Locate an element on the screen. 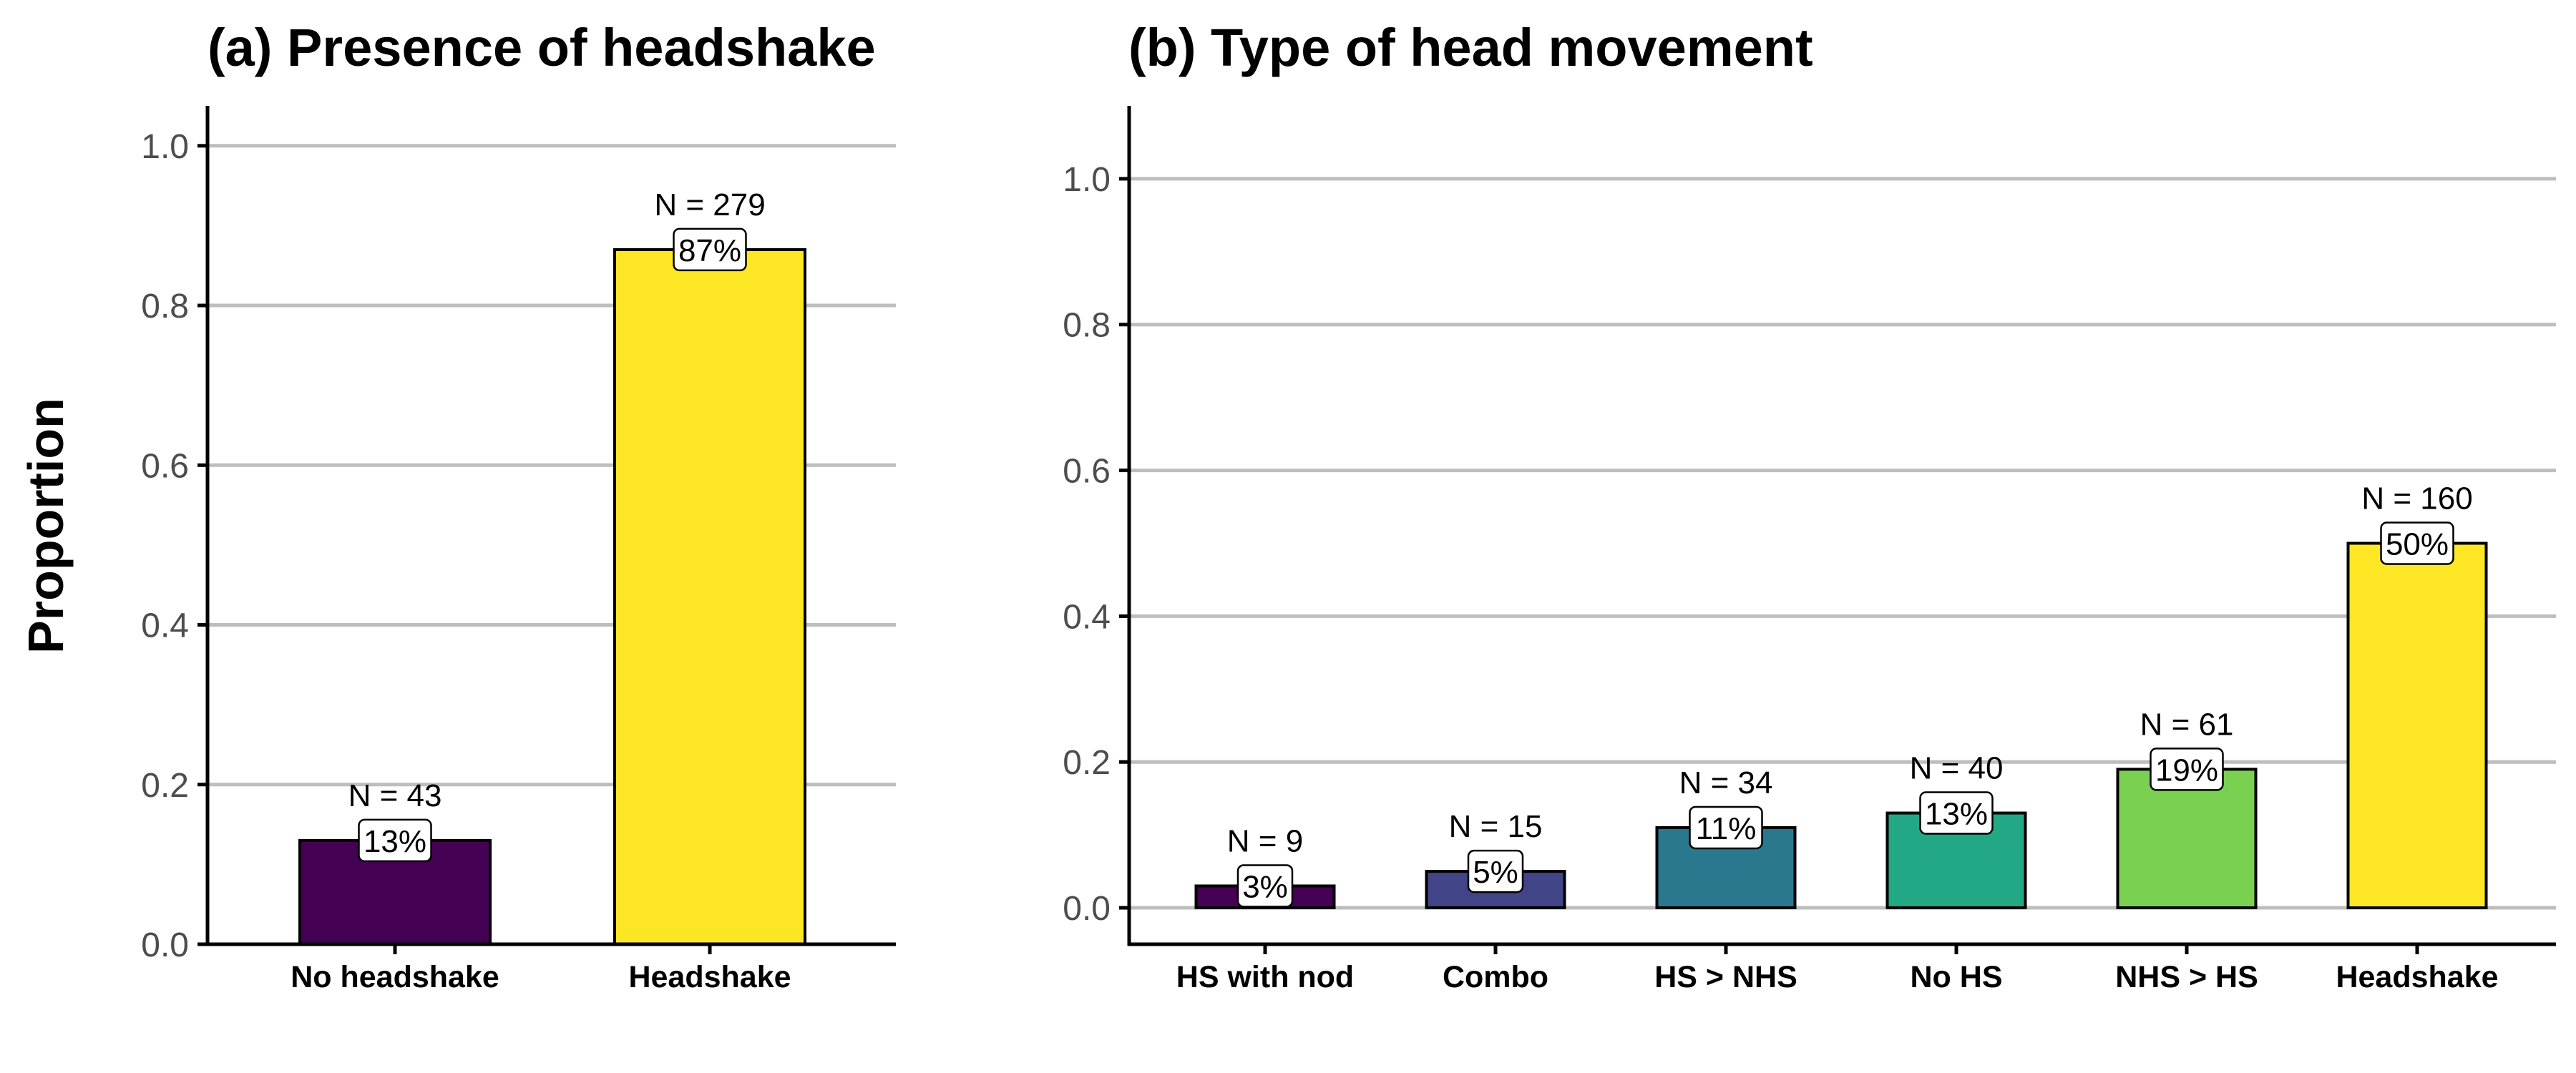 The height and width of the screenshot is (1073, 2576). x-tick-label: HS with nod is located at coordinates (1265, 977).